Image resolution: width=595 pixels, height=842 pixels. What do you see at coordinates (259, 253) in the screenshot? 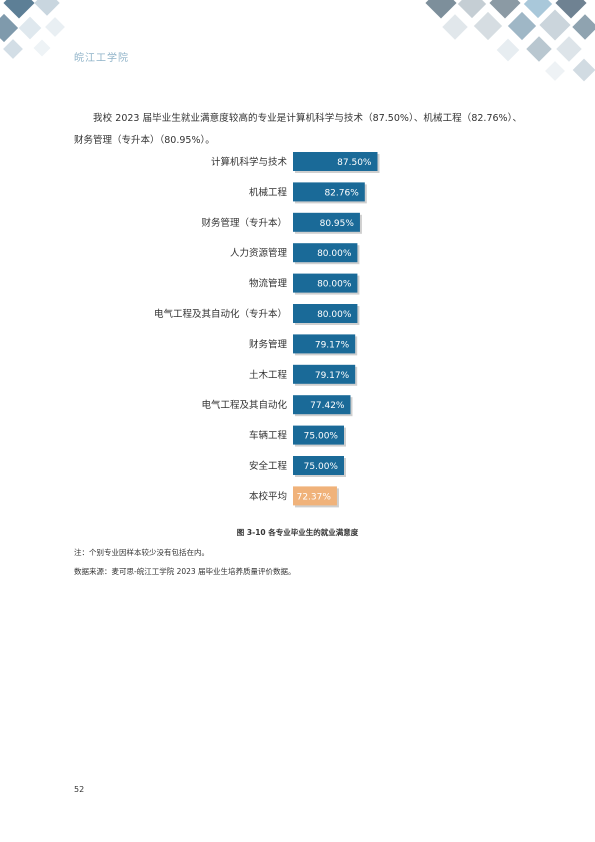
I see `category-label: 人力资源管理` at bounding box center [259, 253].